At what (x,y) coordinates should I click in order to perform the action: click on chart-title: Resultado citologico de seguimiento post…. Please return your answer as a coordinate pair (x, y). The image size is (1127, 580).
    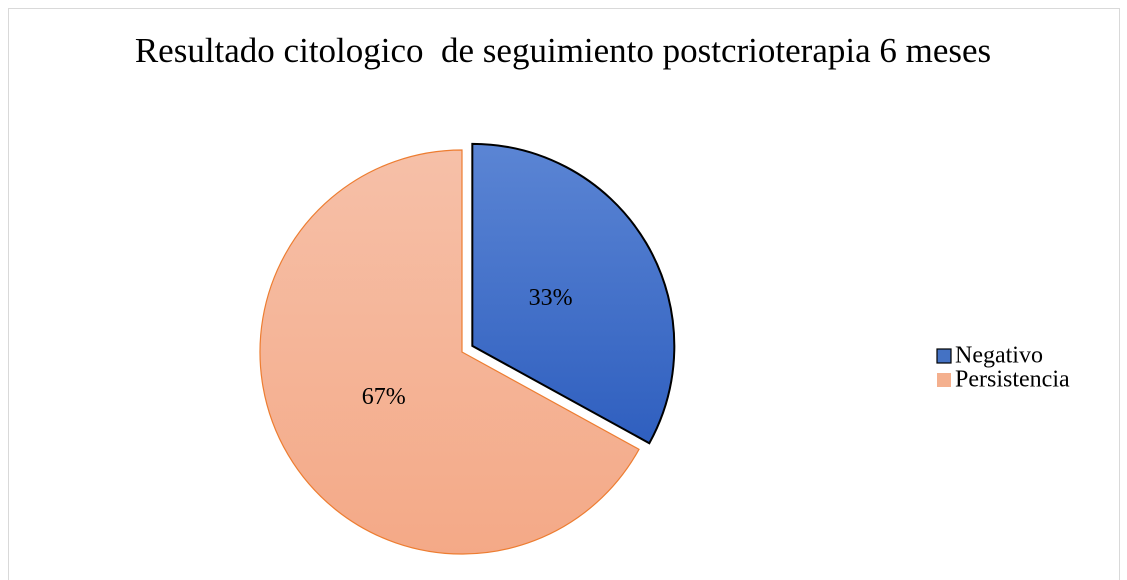
    Looking at the image, I should click on (563, 50).